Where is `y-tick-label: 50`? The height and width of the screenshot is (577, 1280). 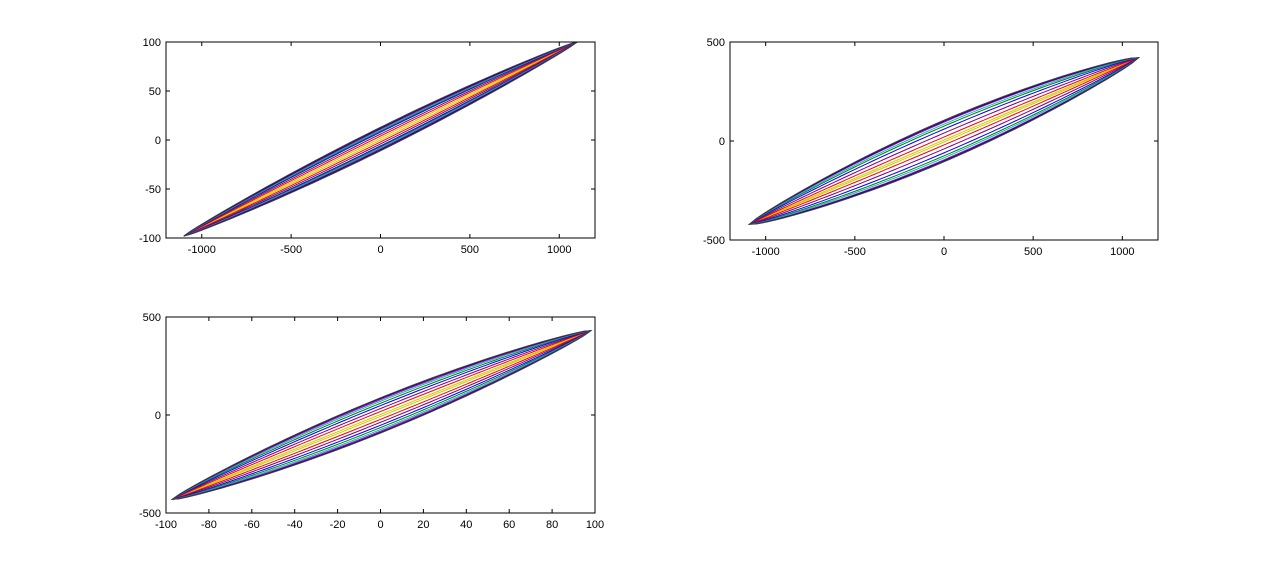 y-tick-label: 50 is located at coordinates (155, 92).